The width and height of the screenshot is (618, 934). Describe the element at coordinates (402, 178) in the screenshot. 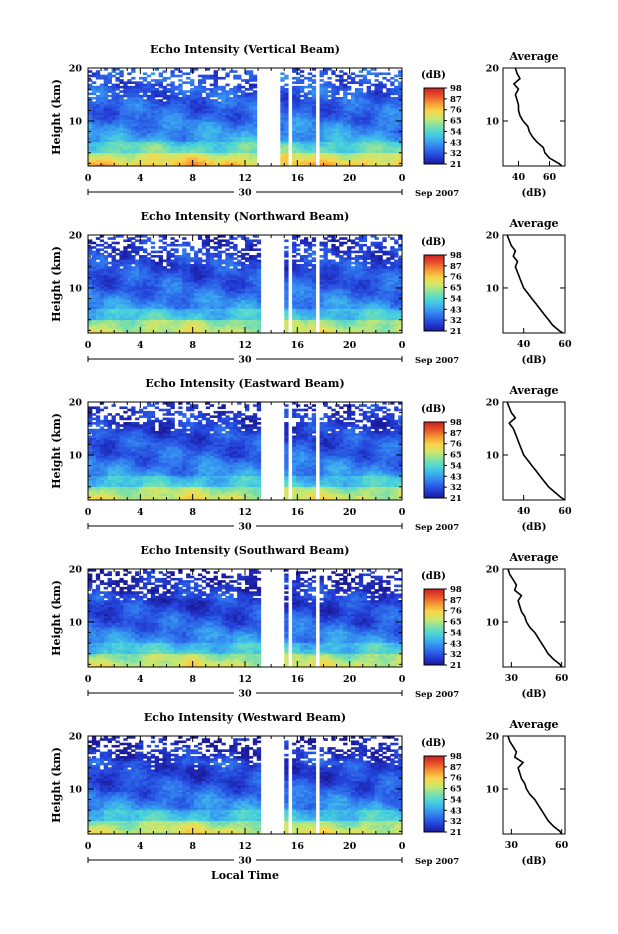

I see `x-tick-label: 0` at that location.